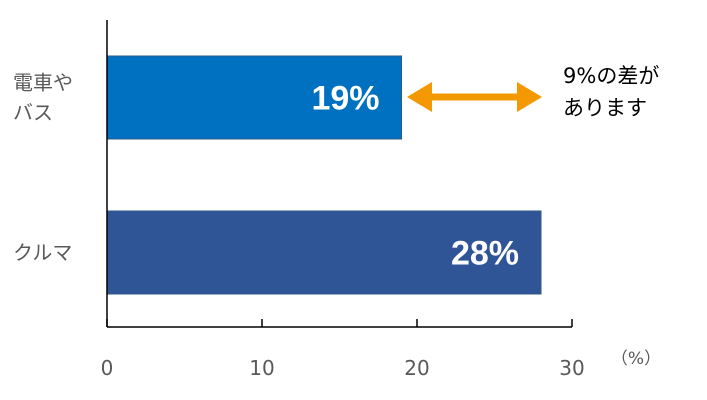 The height and width of the screenshot is (400, 707). Describe the element at coordinates (261, 368) in the screenshot. I see `x-tick-label: 10` at that location.